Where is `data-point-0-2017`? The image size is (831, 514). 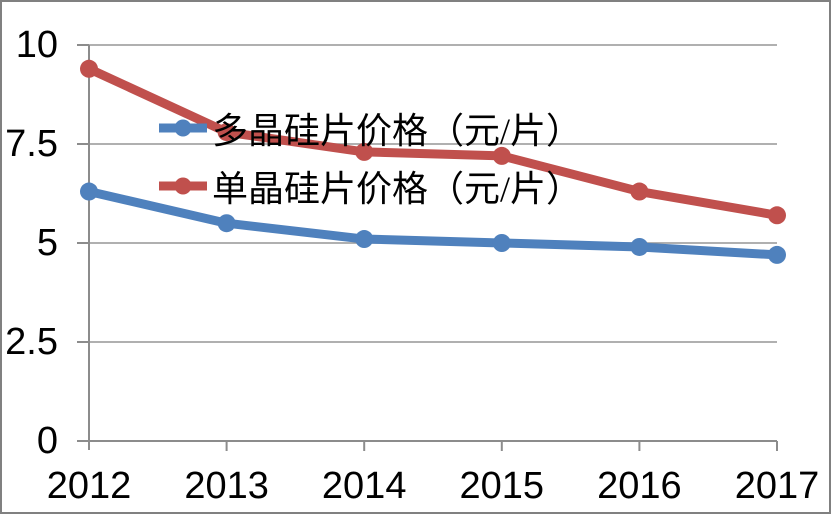 data-point-0-2017 is located at coordinates (777, 254).